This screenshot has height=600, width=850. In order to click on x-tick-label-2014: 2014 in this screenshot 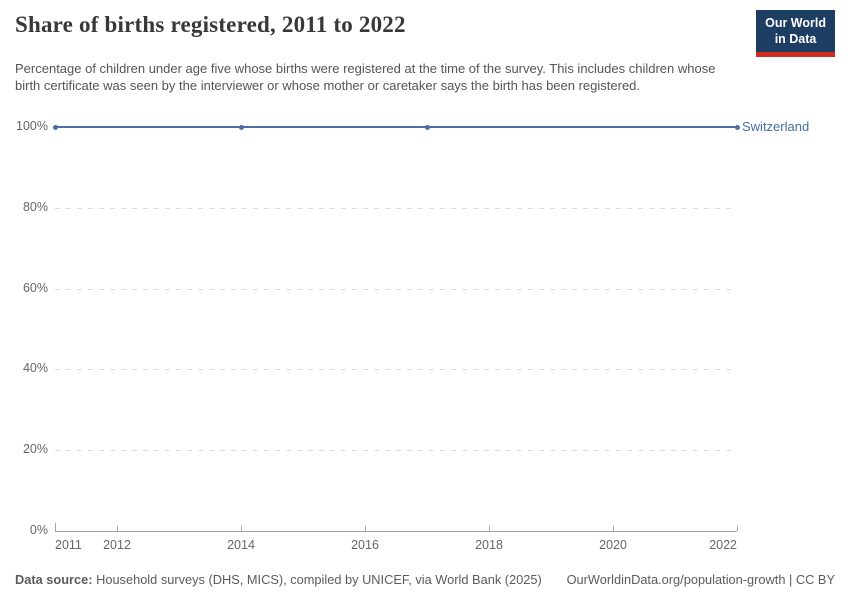, I will do `click(241, 545)`.